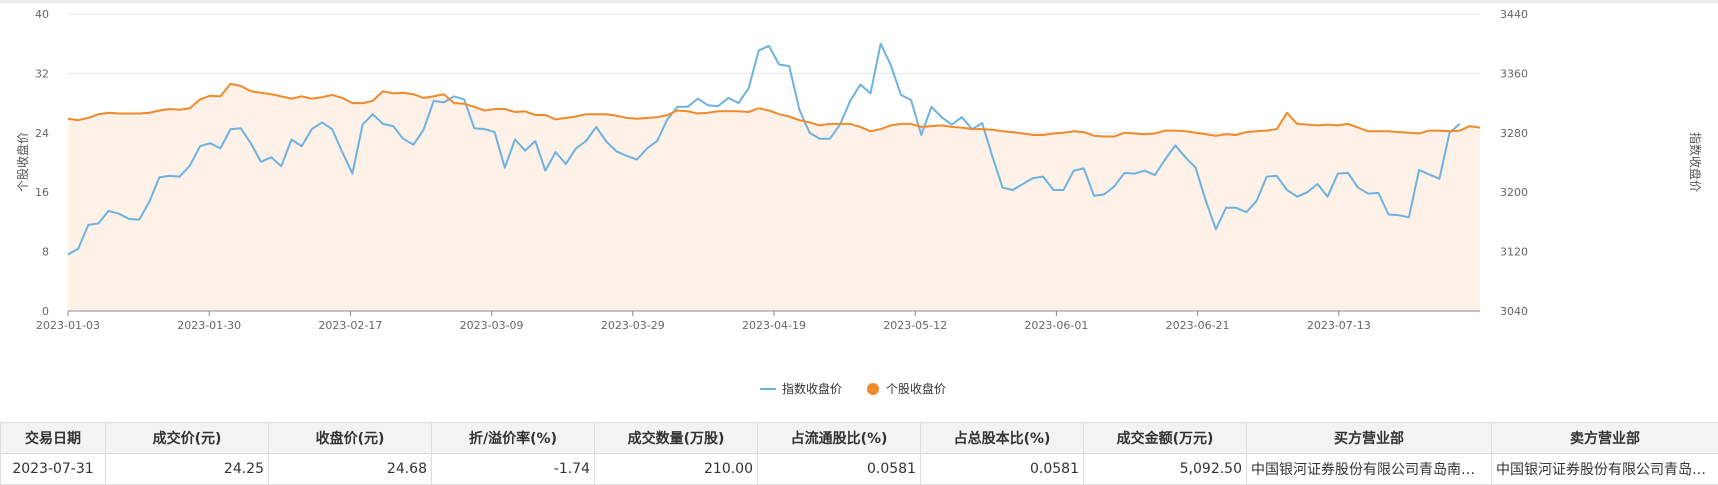 The image size is (1718, 485). Describe the element at coordinates (350, 469) in the screenshot. I see `cell-close-price: 24.68` at that location.